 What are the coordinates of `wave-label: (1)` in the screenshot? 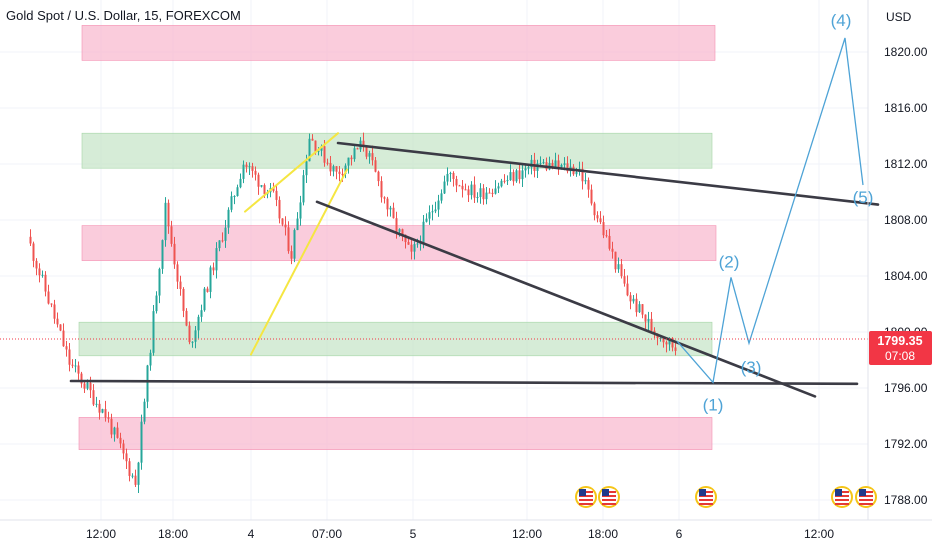 It's located at (713, 404).